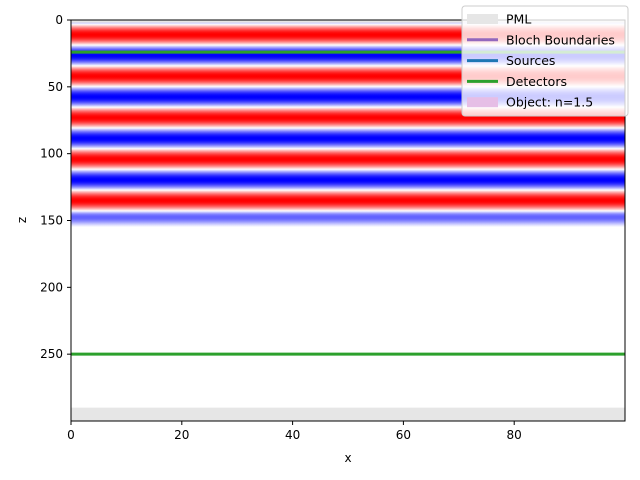 This screenshot has width=640, height=480. Describe the element at coordinates (55, 87) in the screenshot. I see `y-tick-label: 50` at that location.